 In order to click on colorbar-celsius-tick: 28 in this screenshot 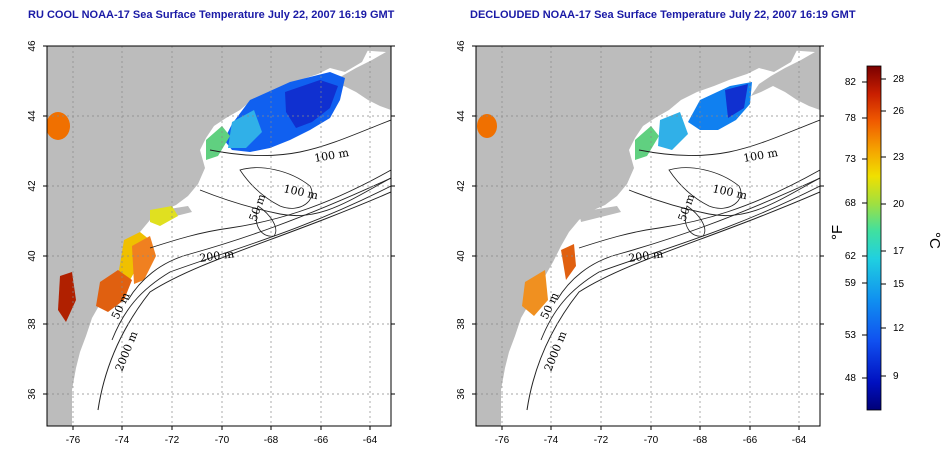, I will do `click(899, 79)`.